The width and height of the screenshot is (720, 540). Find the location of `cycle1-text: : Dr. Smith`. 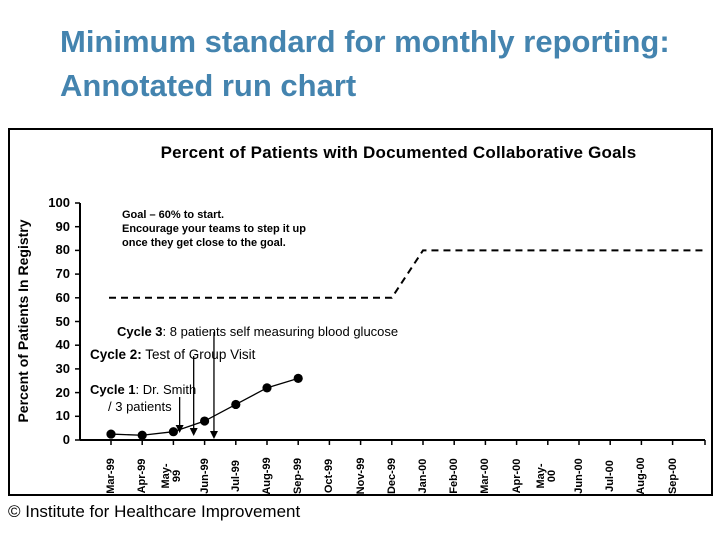

cycle1-text: : Dr. Smith is located at coordinates (166, 389).